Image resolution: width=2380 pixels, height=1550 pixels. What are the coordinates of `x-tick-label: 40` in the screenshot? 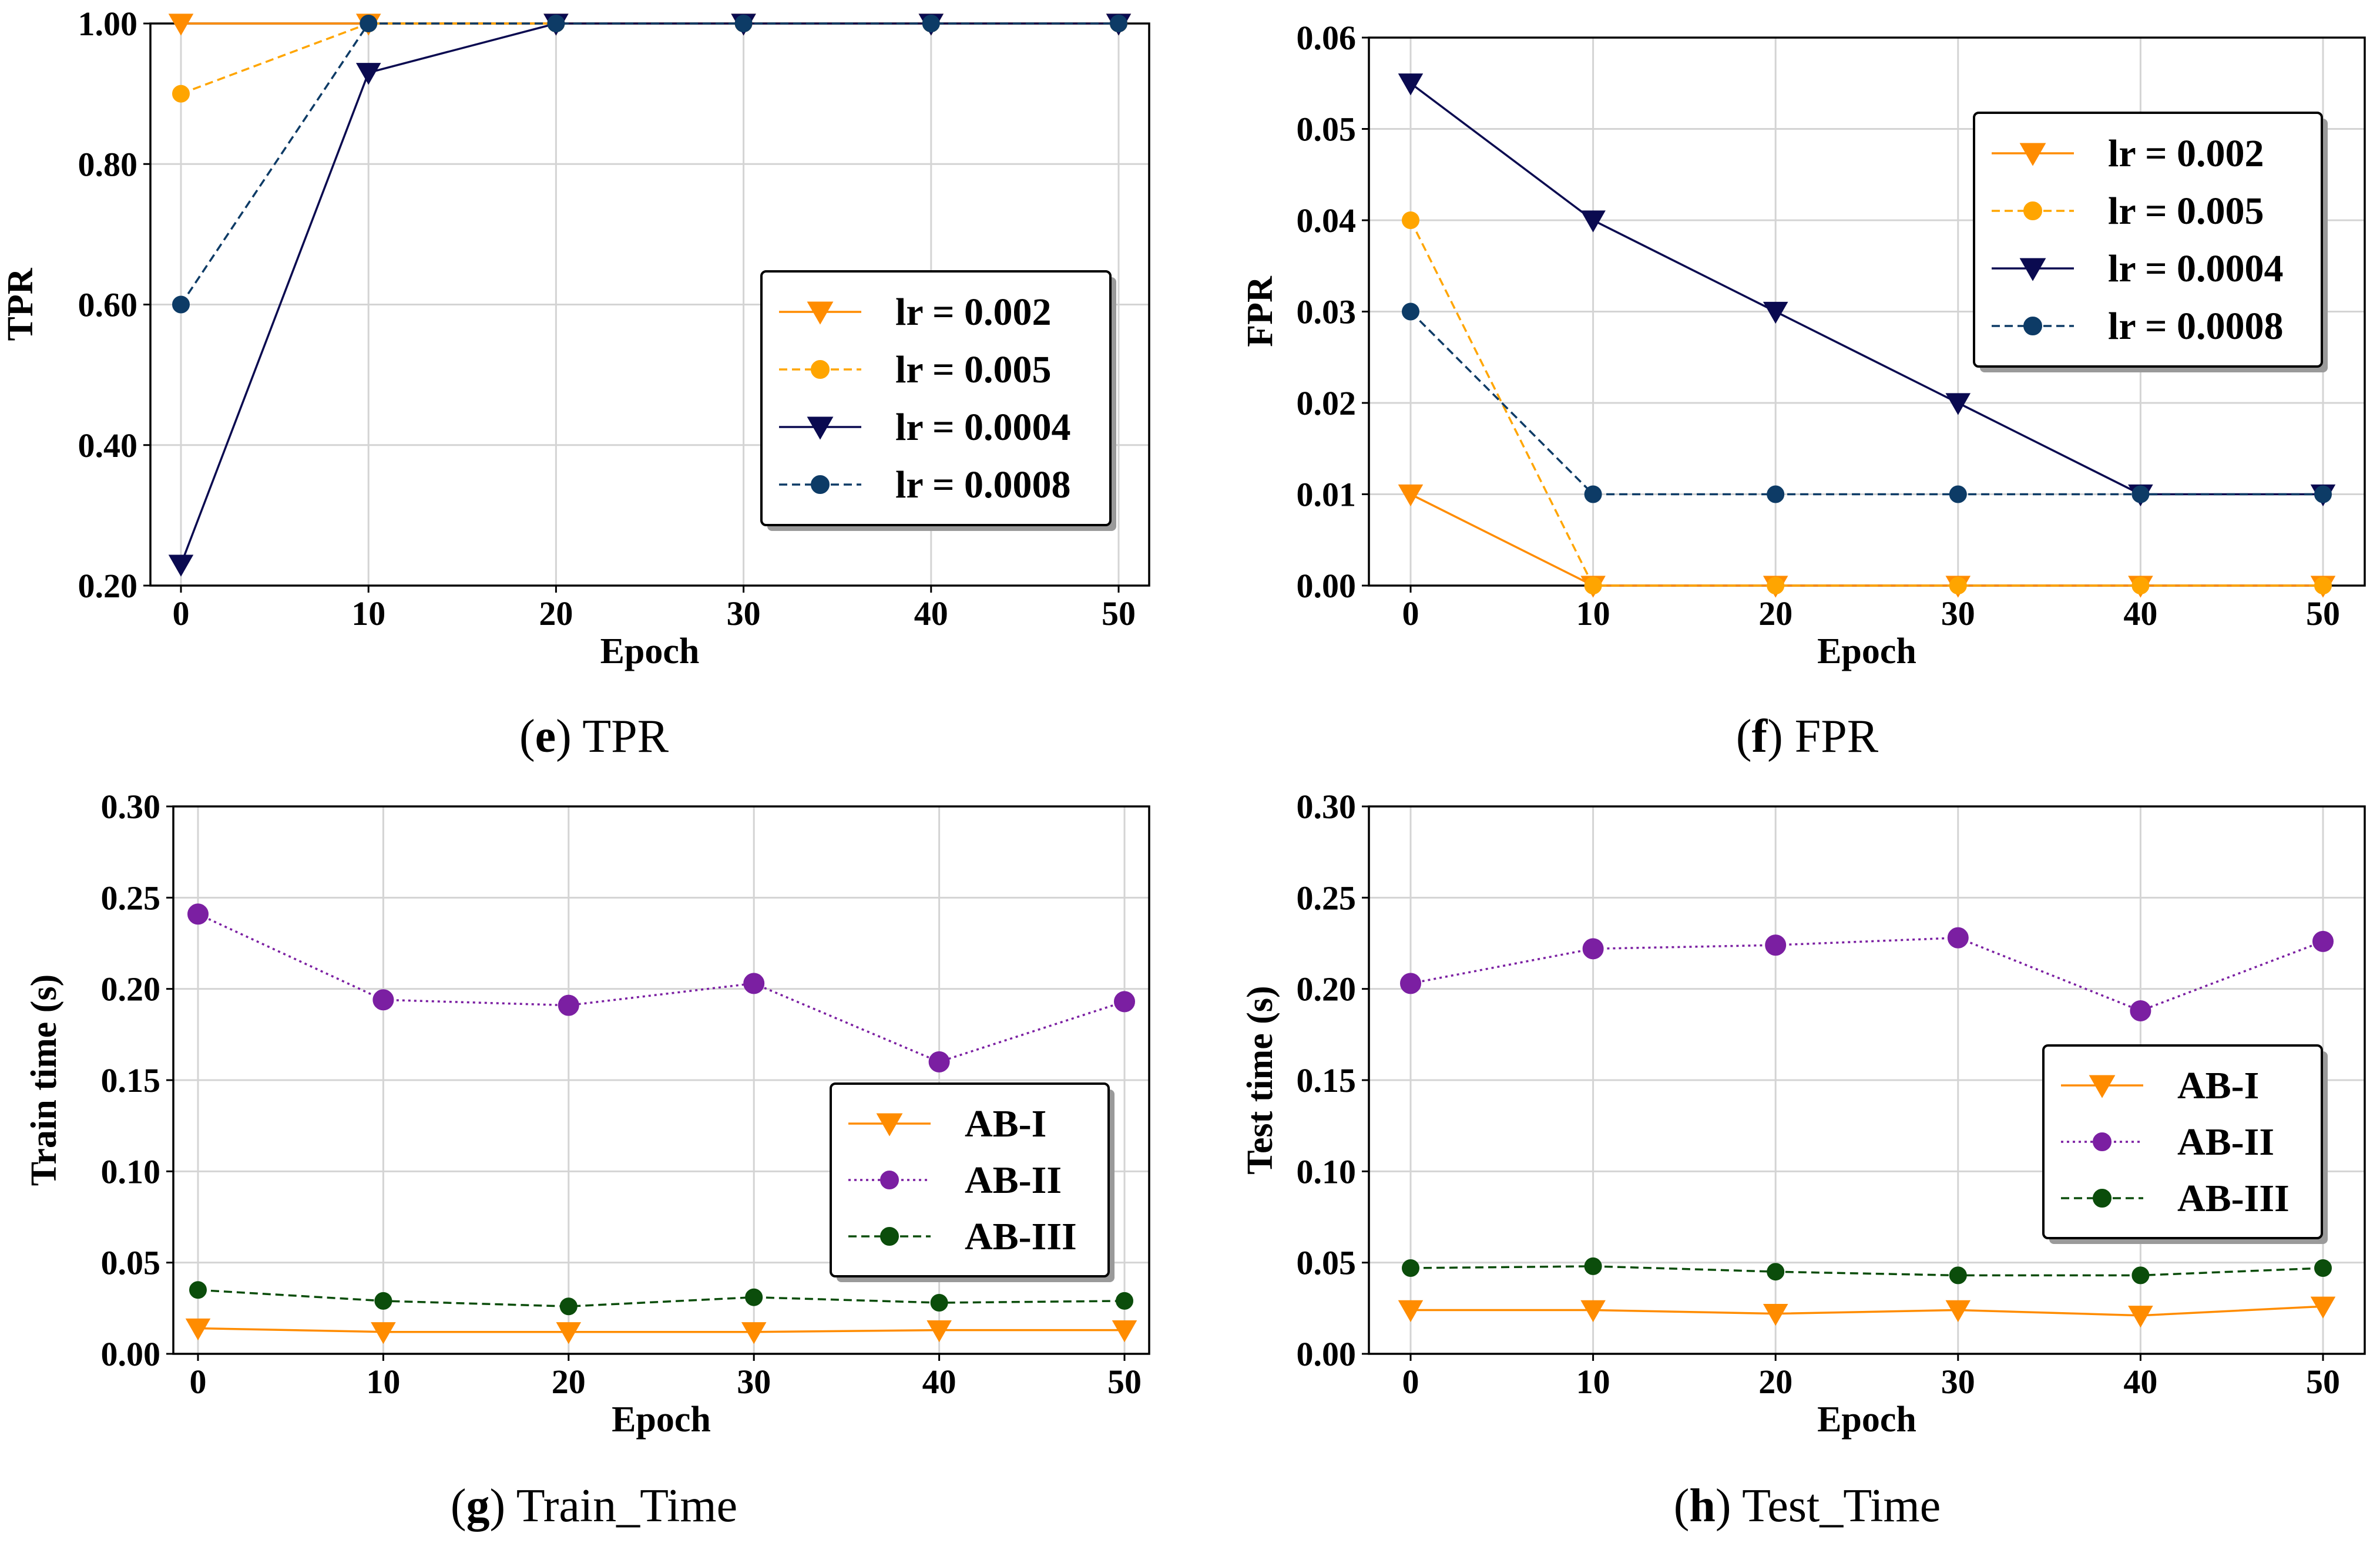 It's located at (2140, 1382).